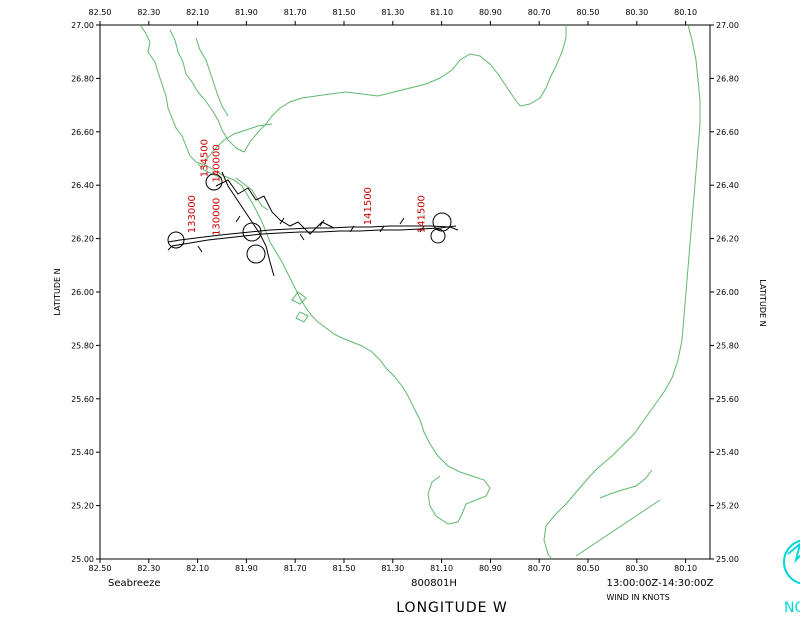  What do you see at coordinates (685, 12) in the screenshot?
I see `top-tick-label: 80.10` at bounding box center [685, 12].